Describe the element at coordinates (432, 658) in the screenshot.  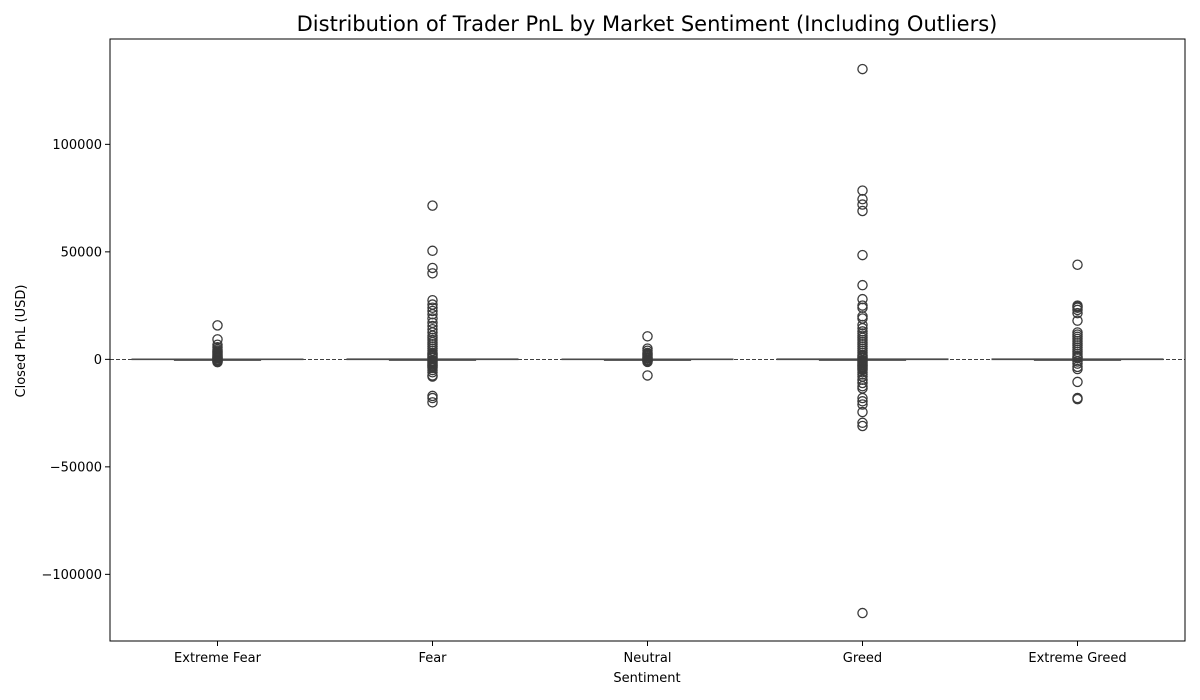
I see `x-tick-label: Fear` at that location.